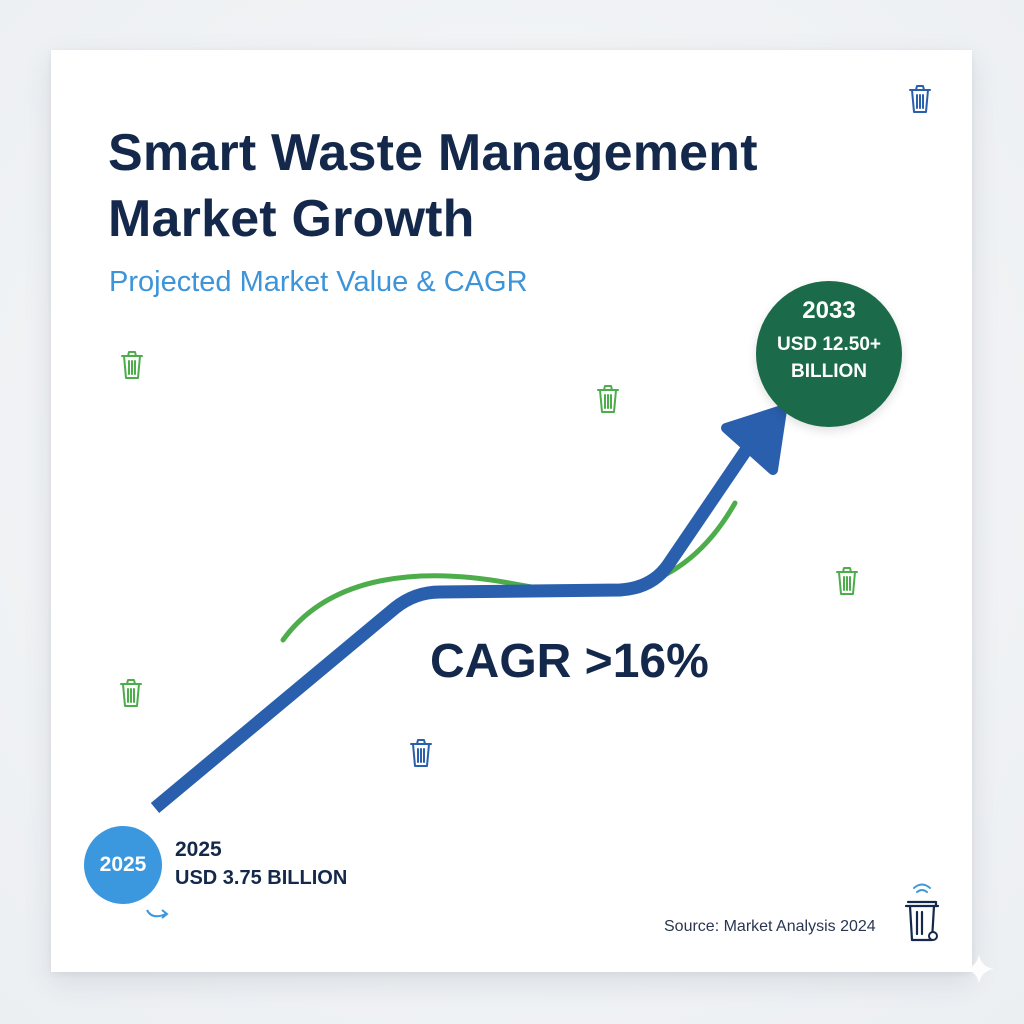 Image resolution: width=1024 pixels, height=1024 pixels. What do you see at coordinates (770, 926) in the screenshot?
I see `source-note: Source: Market Analysis 2024` at bounding box center [770, 926].